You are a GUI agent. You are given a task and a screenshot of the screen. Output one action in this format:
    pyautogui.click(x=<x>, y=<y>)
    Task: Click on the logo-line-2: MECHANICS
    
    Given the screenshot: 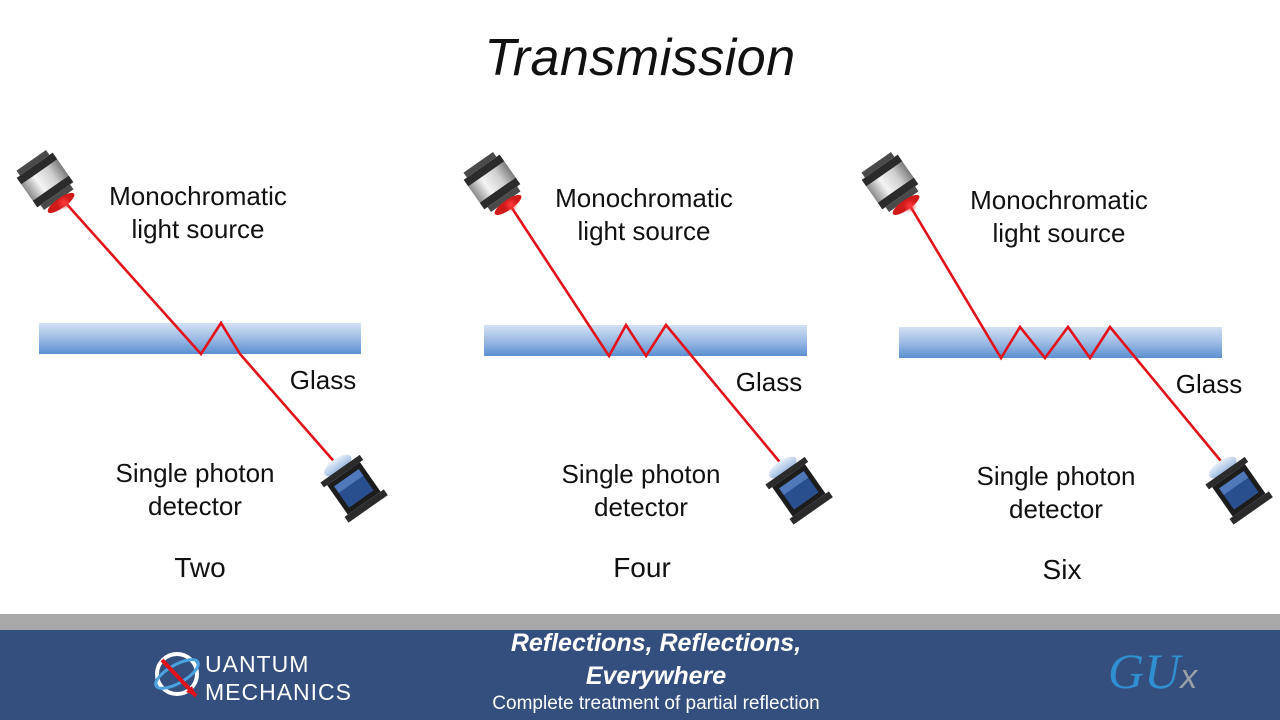 What is the action you would take?
    pyautogui.click(x=279, y=692)
    